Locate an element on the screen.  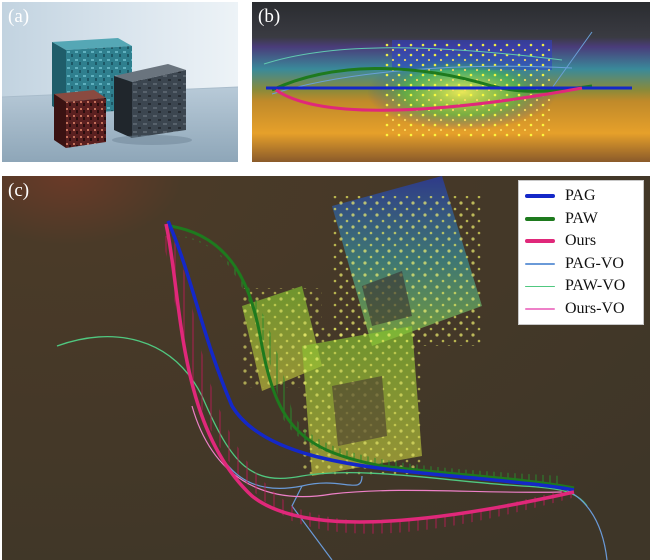
panel-a-scene: (a) is located at coordinates (120, 82).